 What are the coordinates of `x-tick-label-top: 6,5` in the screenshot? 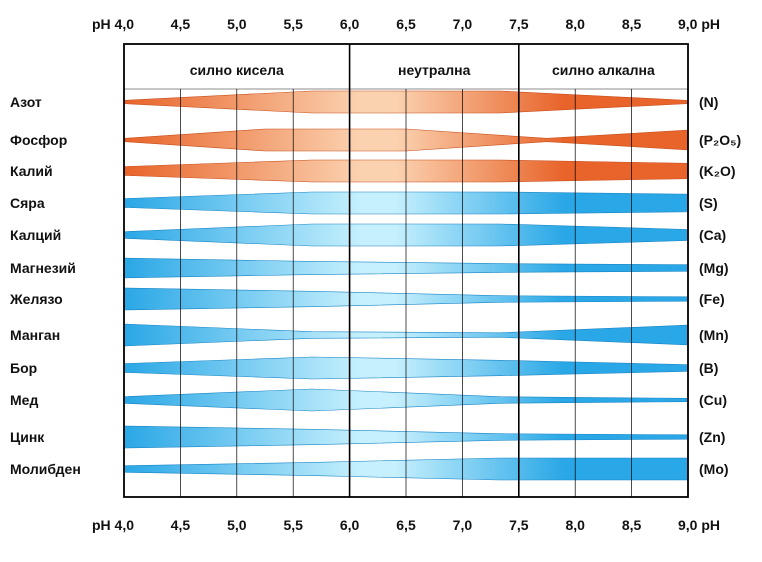 It's located at (406, 24).